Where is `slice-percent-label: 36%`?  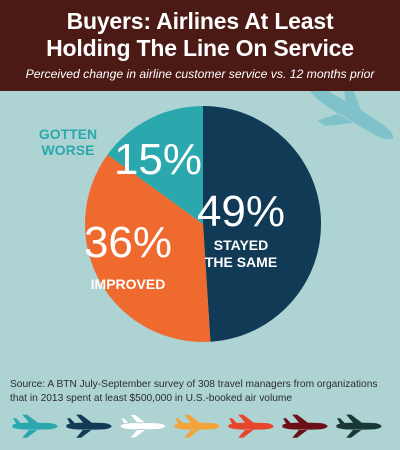
slice-percent-label: 36% is located at coordinates (128, 242).